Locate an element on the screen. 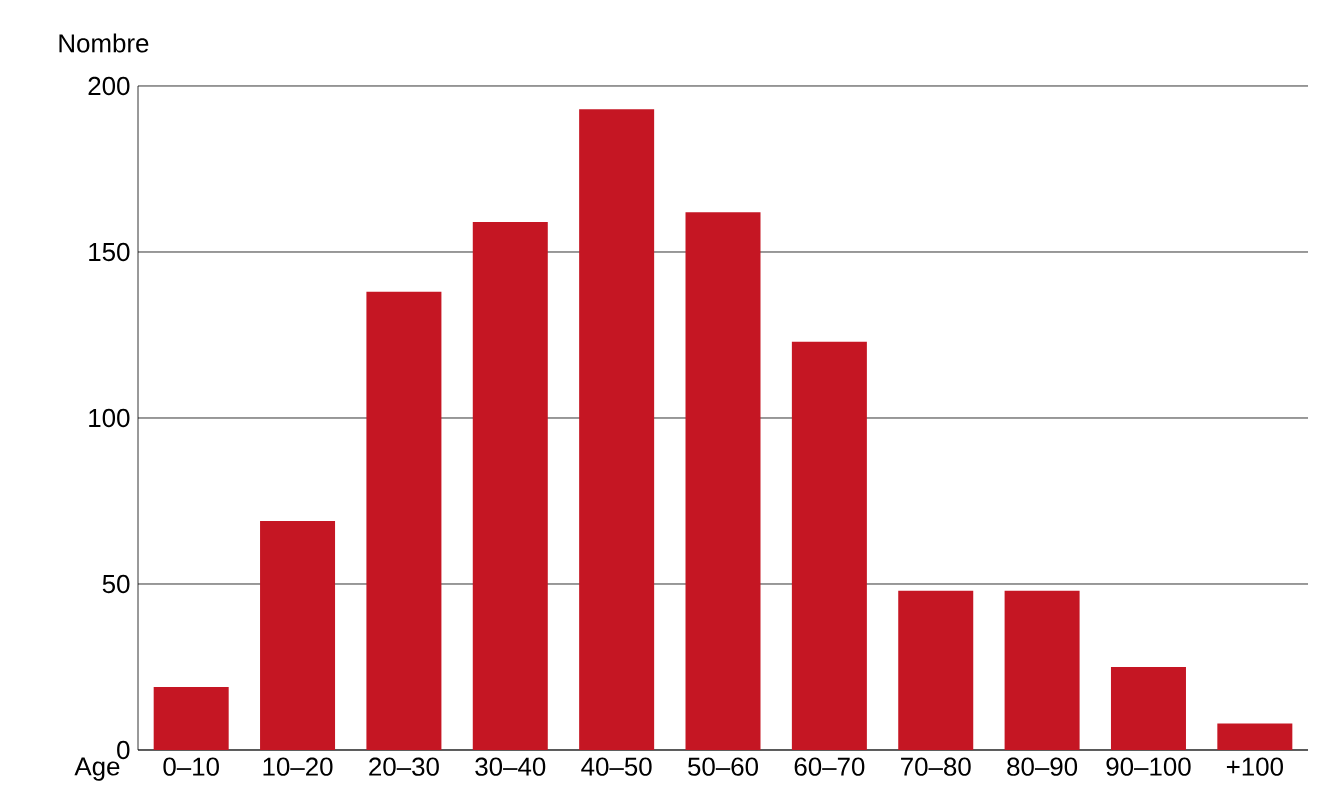 The width and height of the screenshot is (1328, 805). x-tick-label: 10–20 is located at coordinates (298, 766).